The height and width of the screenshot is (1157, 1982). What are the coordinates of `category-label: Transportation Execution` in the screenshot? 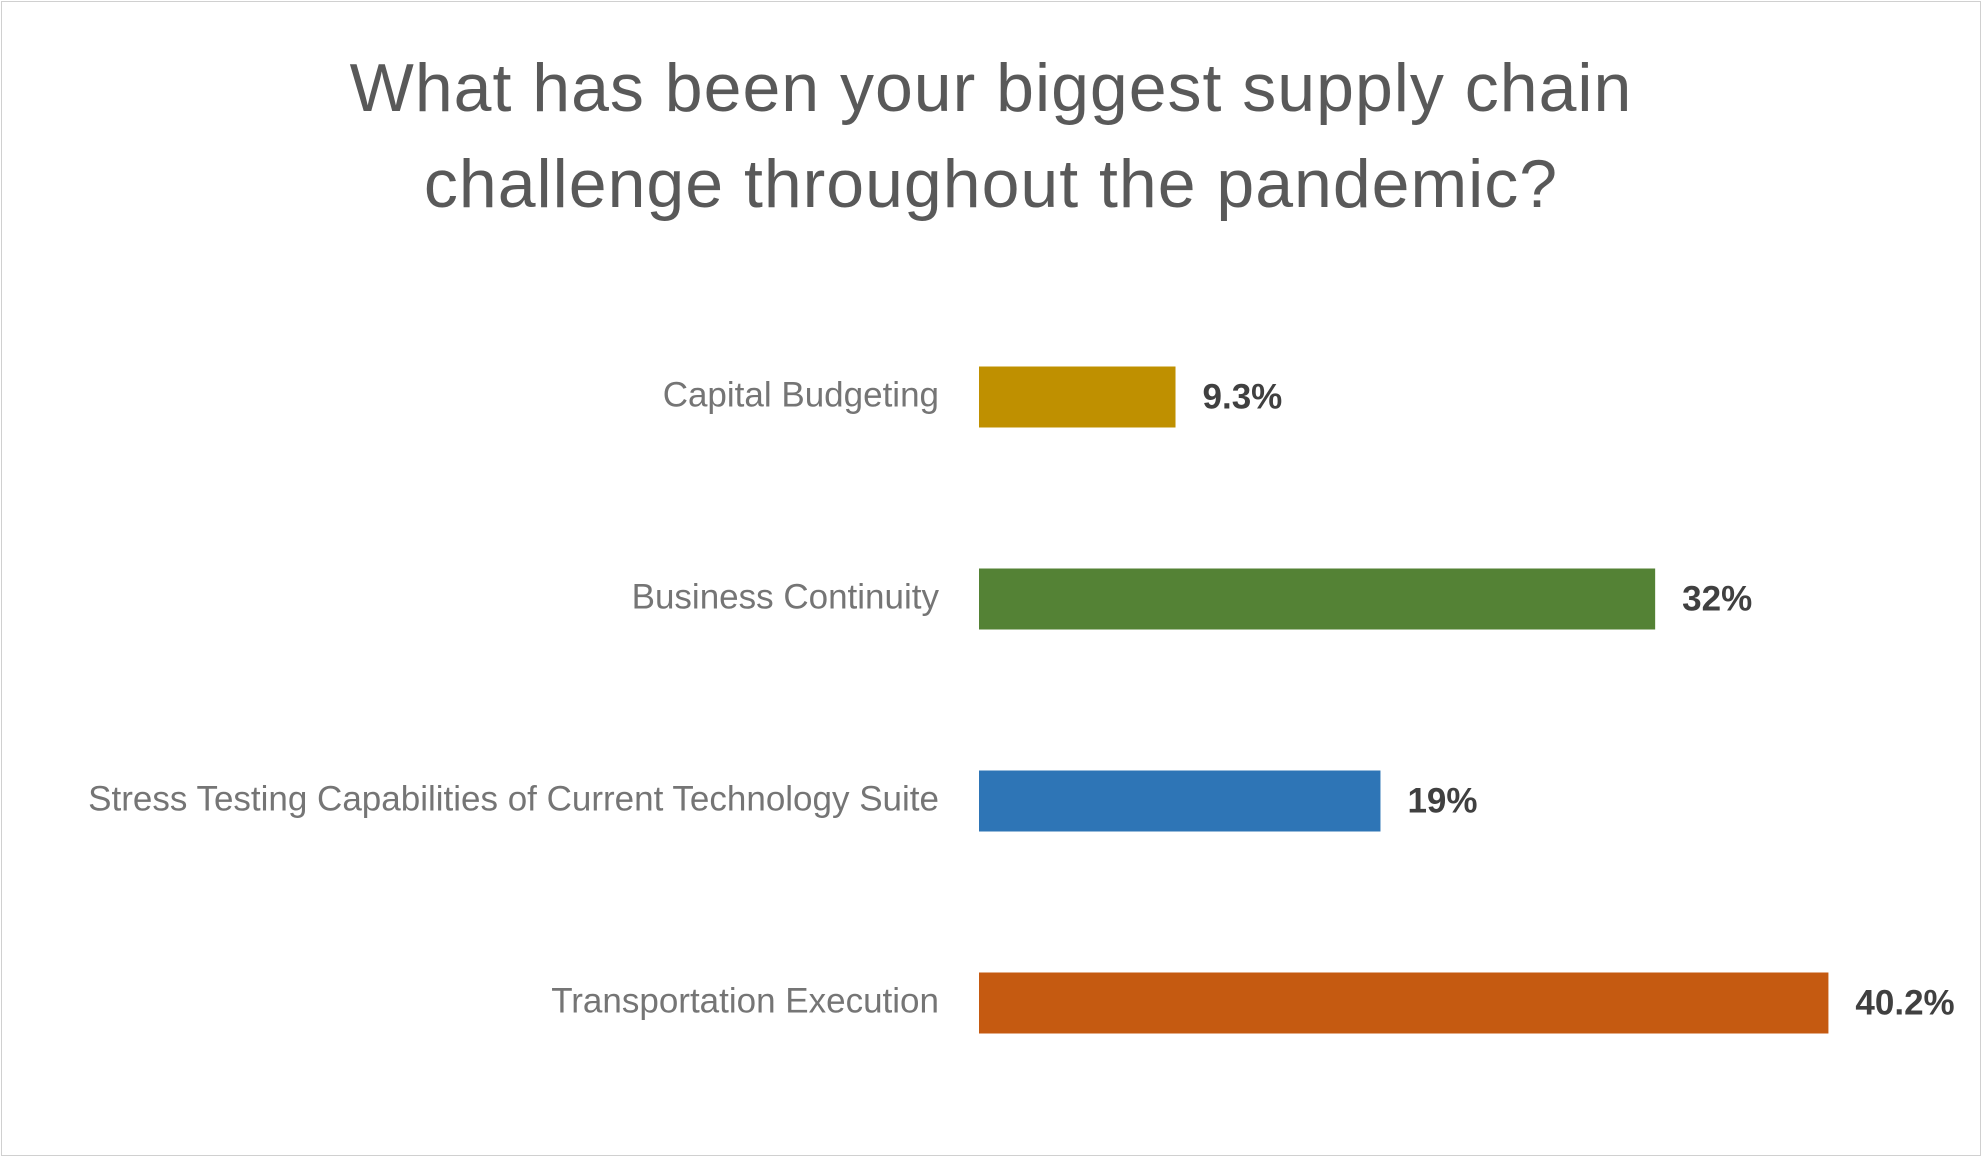 It's located at (745, 1000).